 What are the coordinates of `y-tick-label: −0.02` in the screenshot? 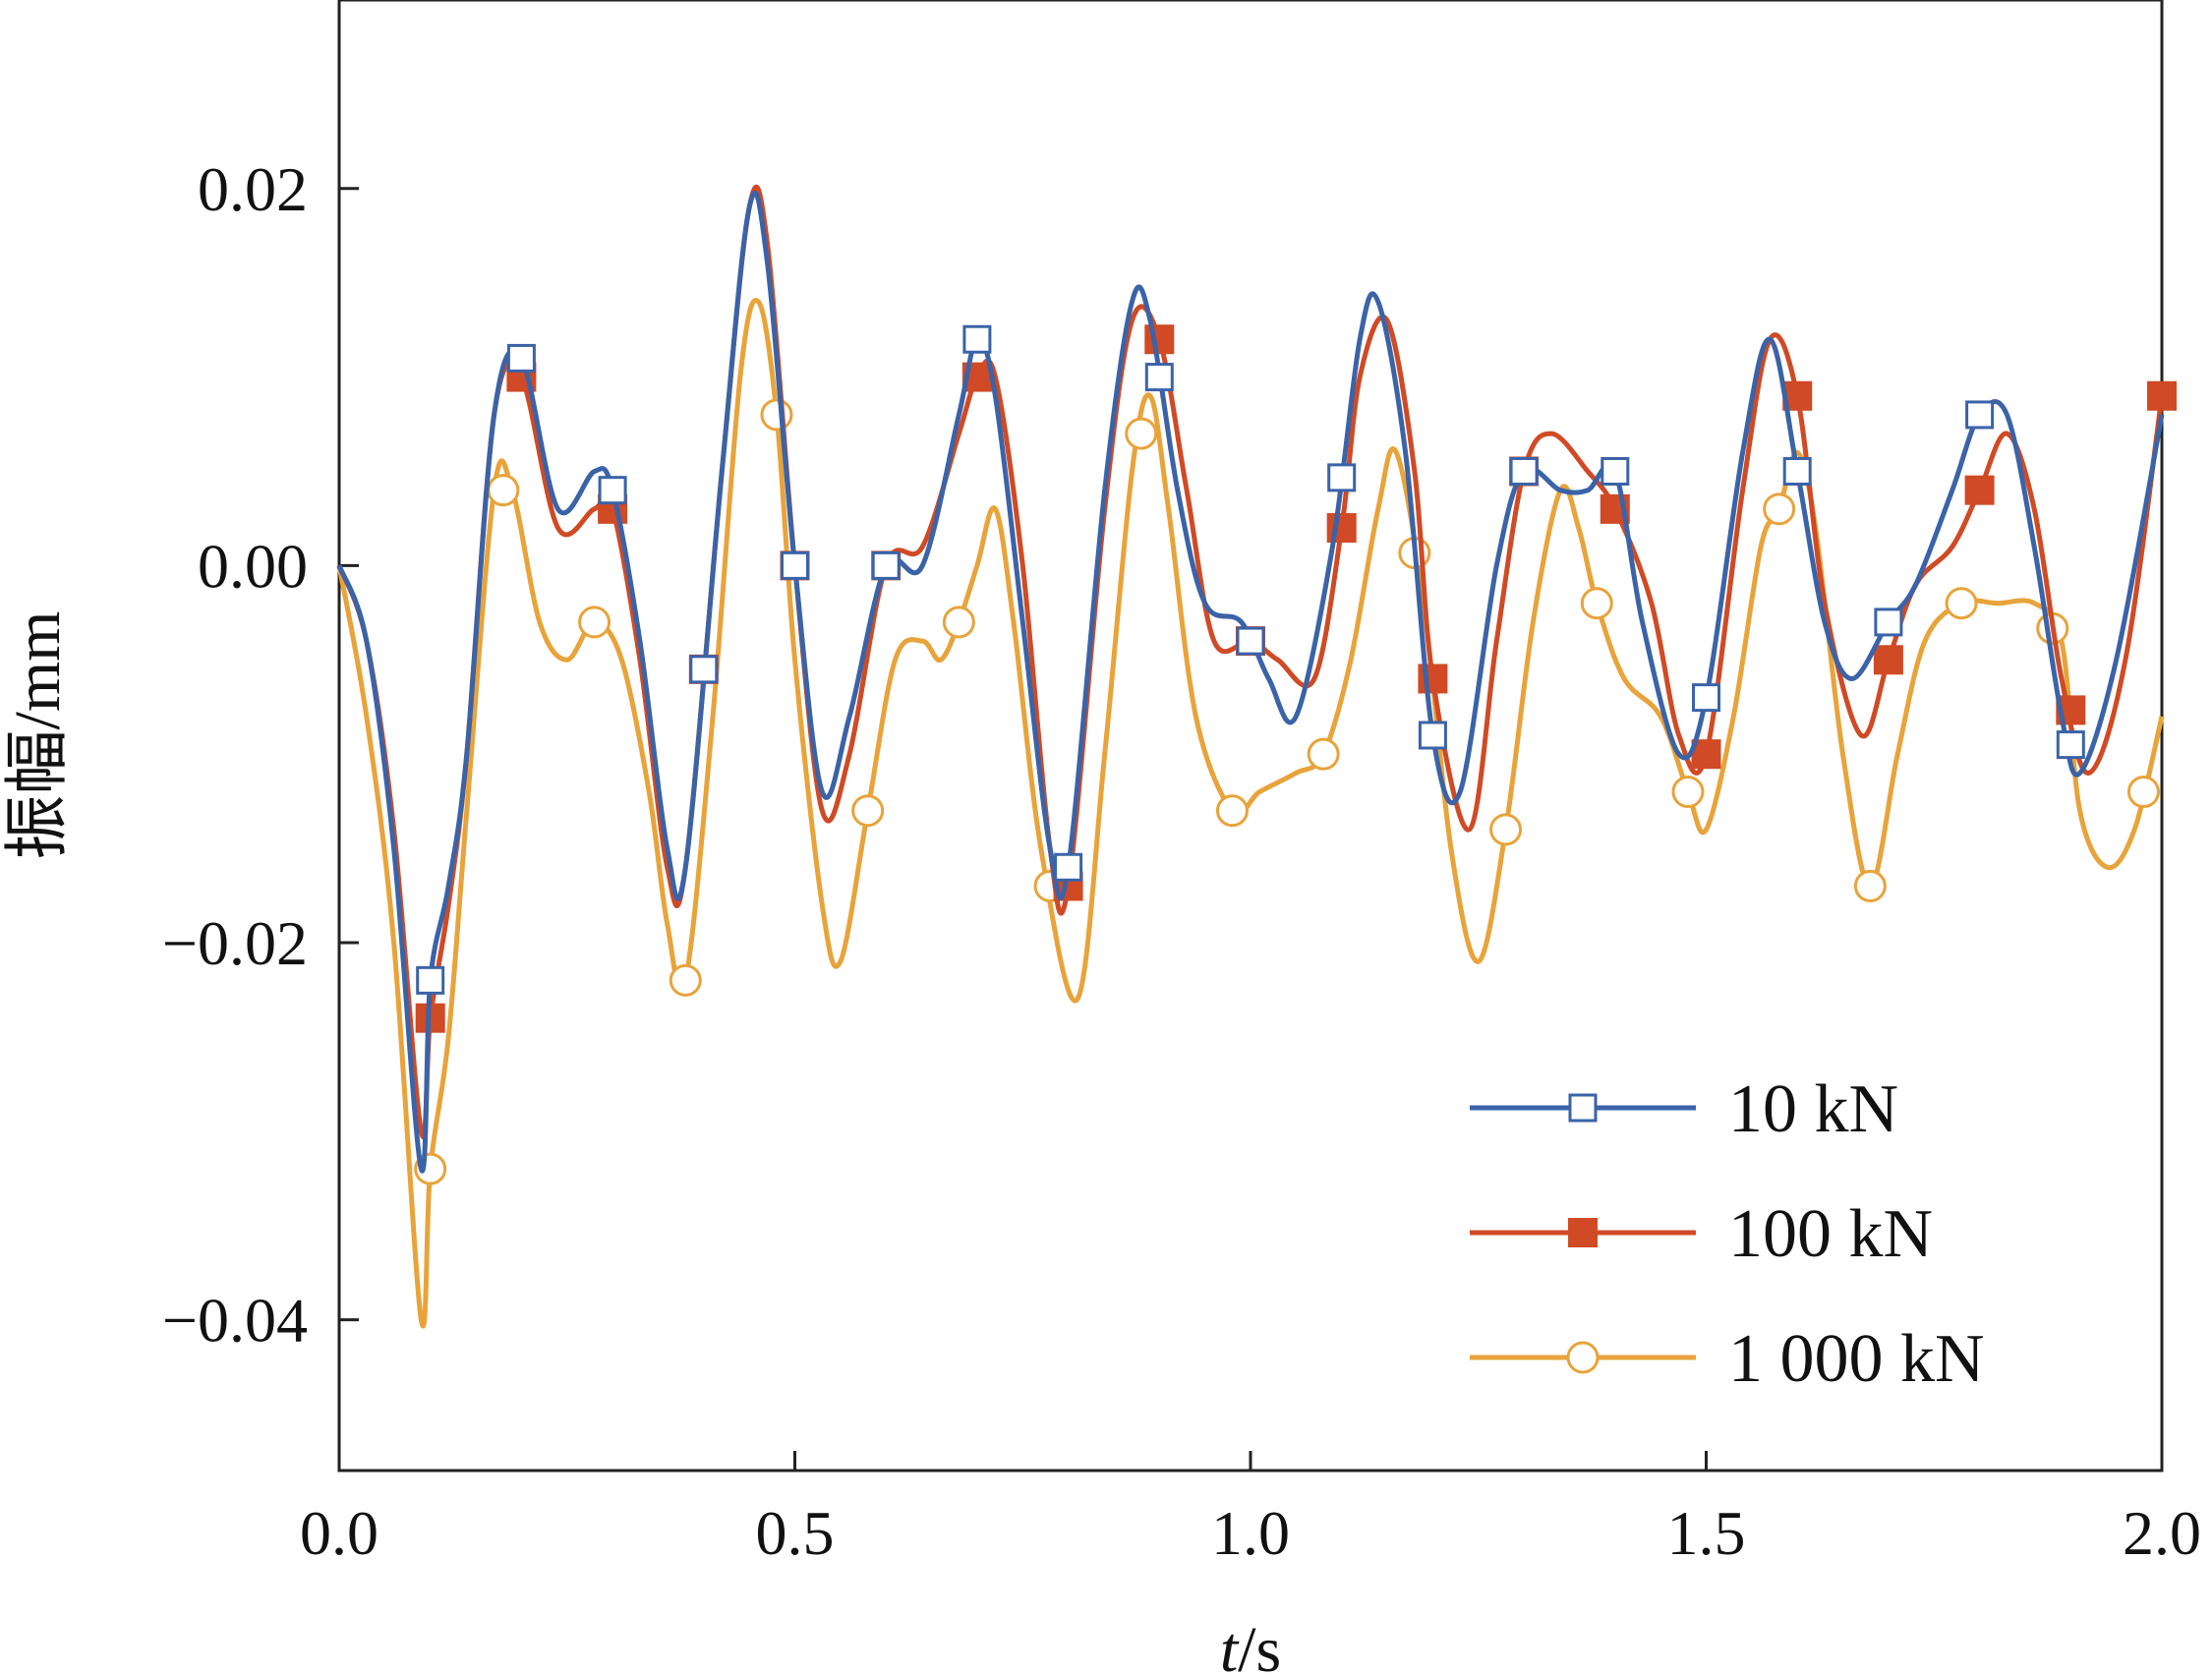 It's located at (235, 943).